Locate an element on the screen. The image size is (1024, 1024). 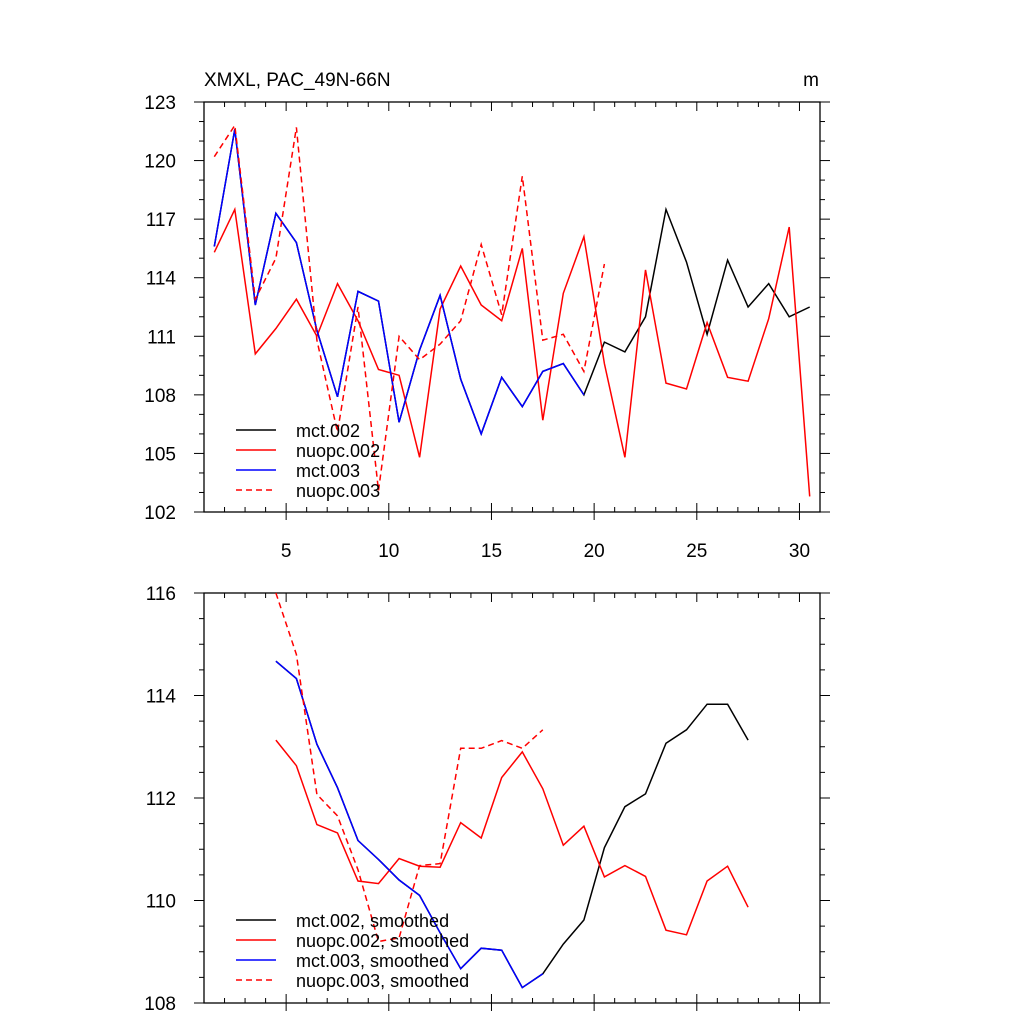
series-line-nuopc-002-smoothed is located at coordinates (512, 837).